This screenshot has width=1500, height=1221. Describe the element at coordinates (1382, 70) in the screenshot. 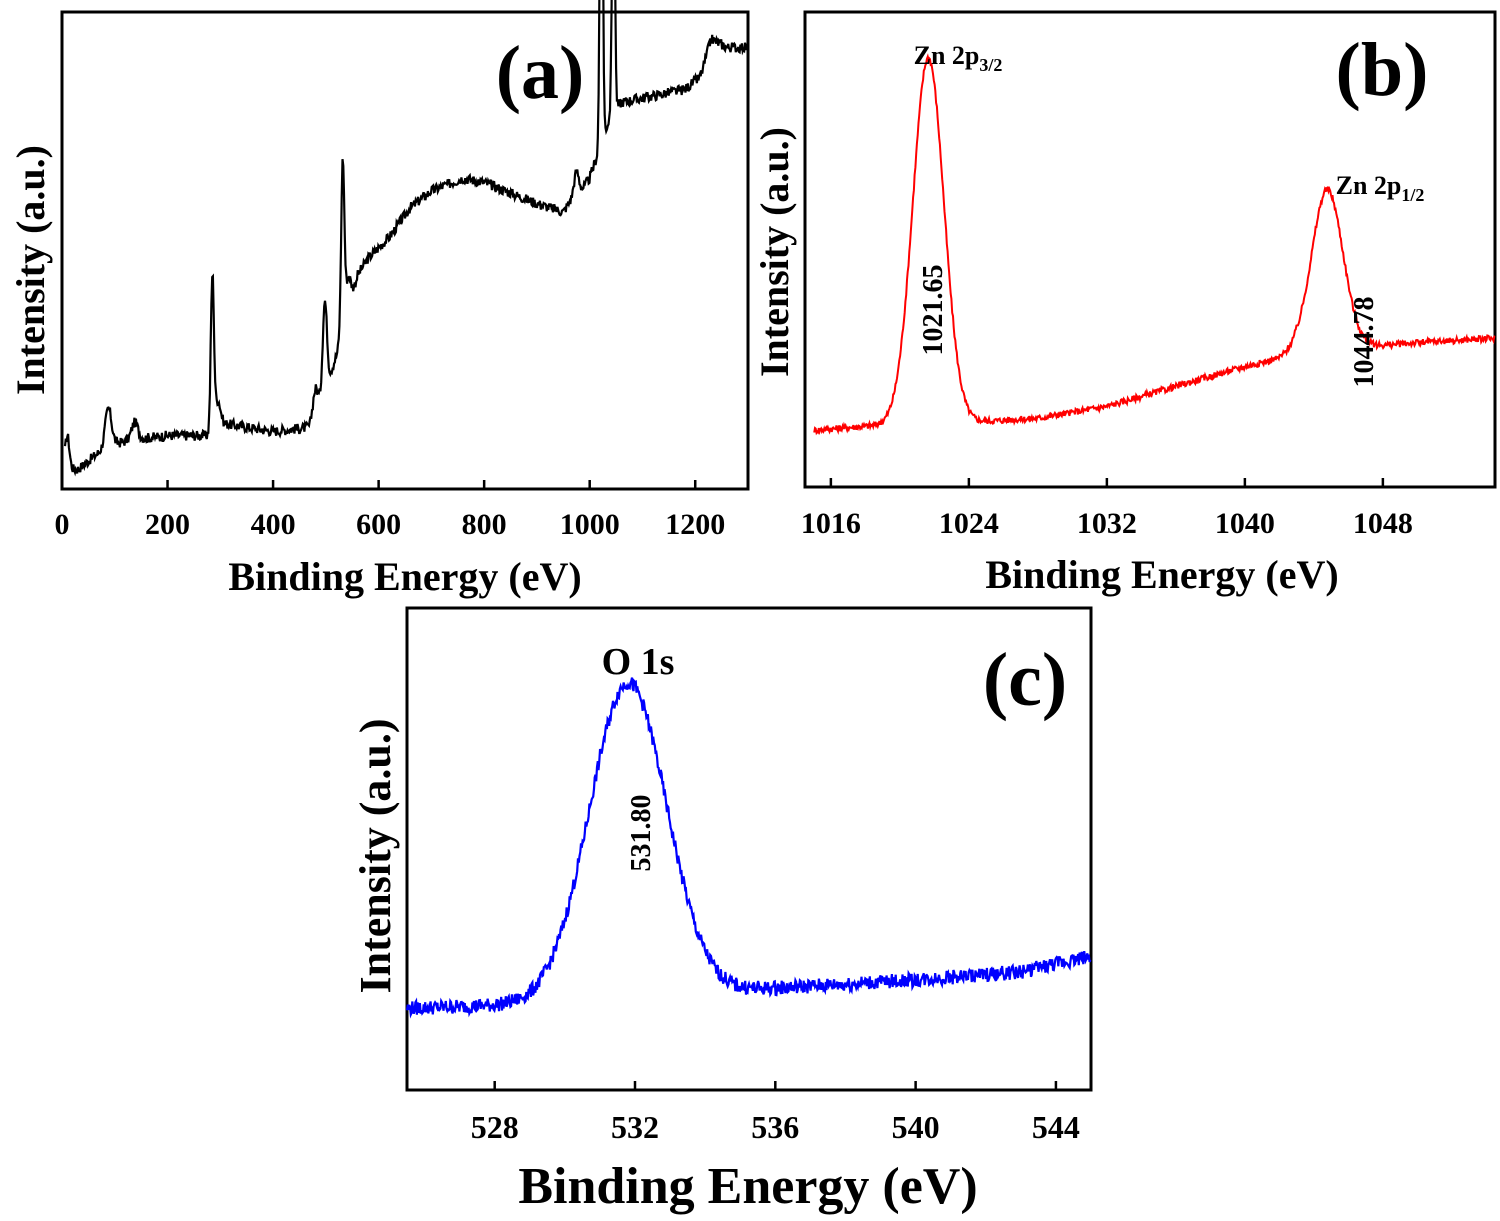

I see `panel-b-tag: (b)` at that location.